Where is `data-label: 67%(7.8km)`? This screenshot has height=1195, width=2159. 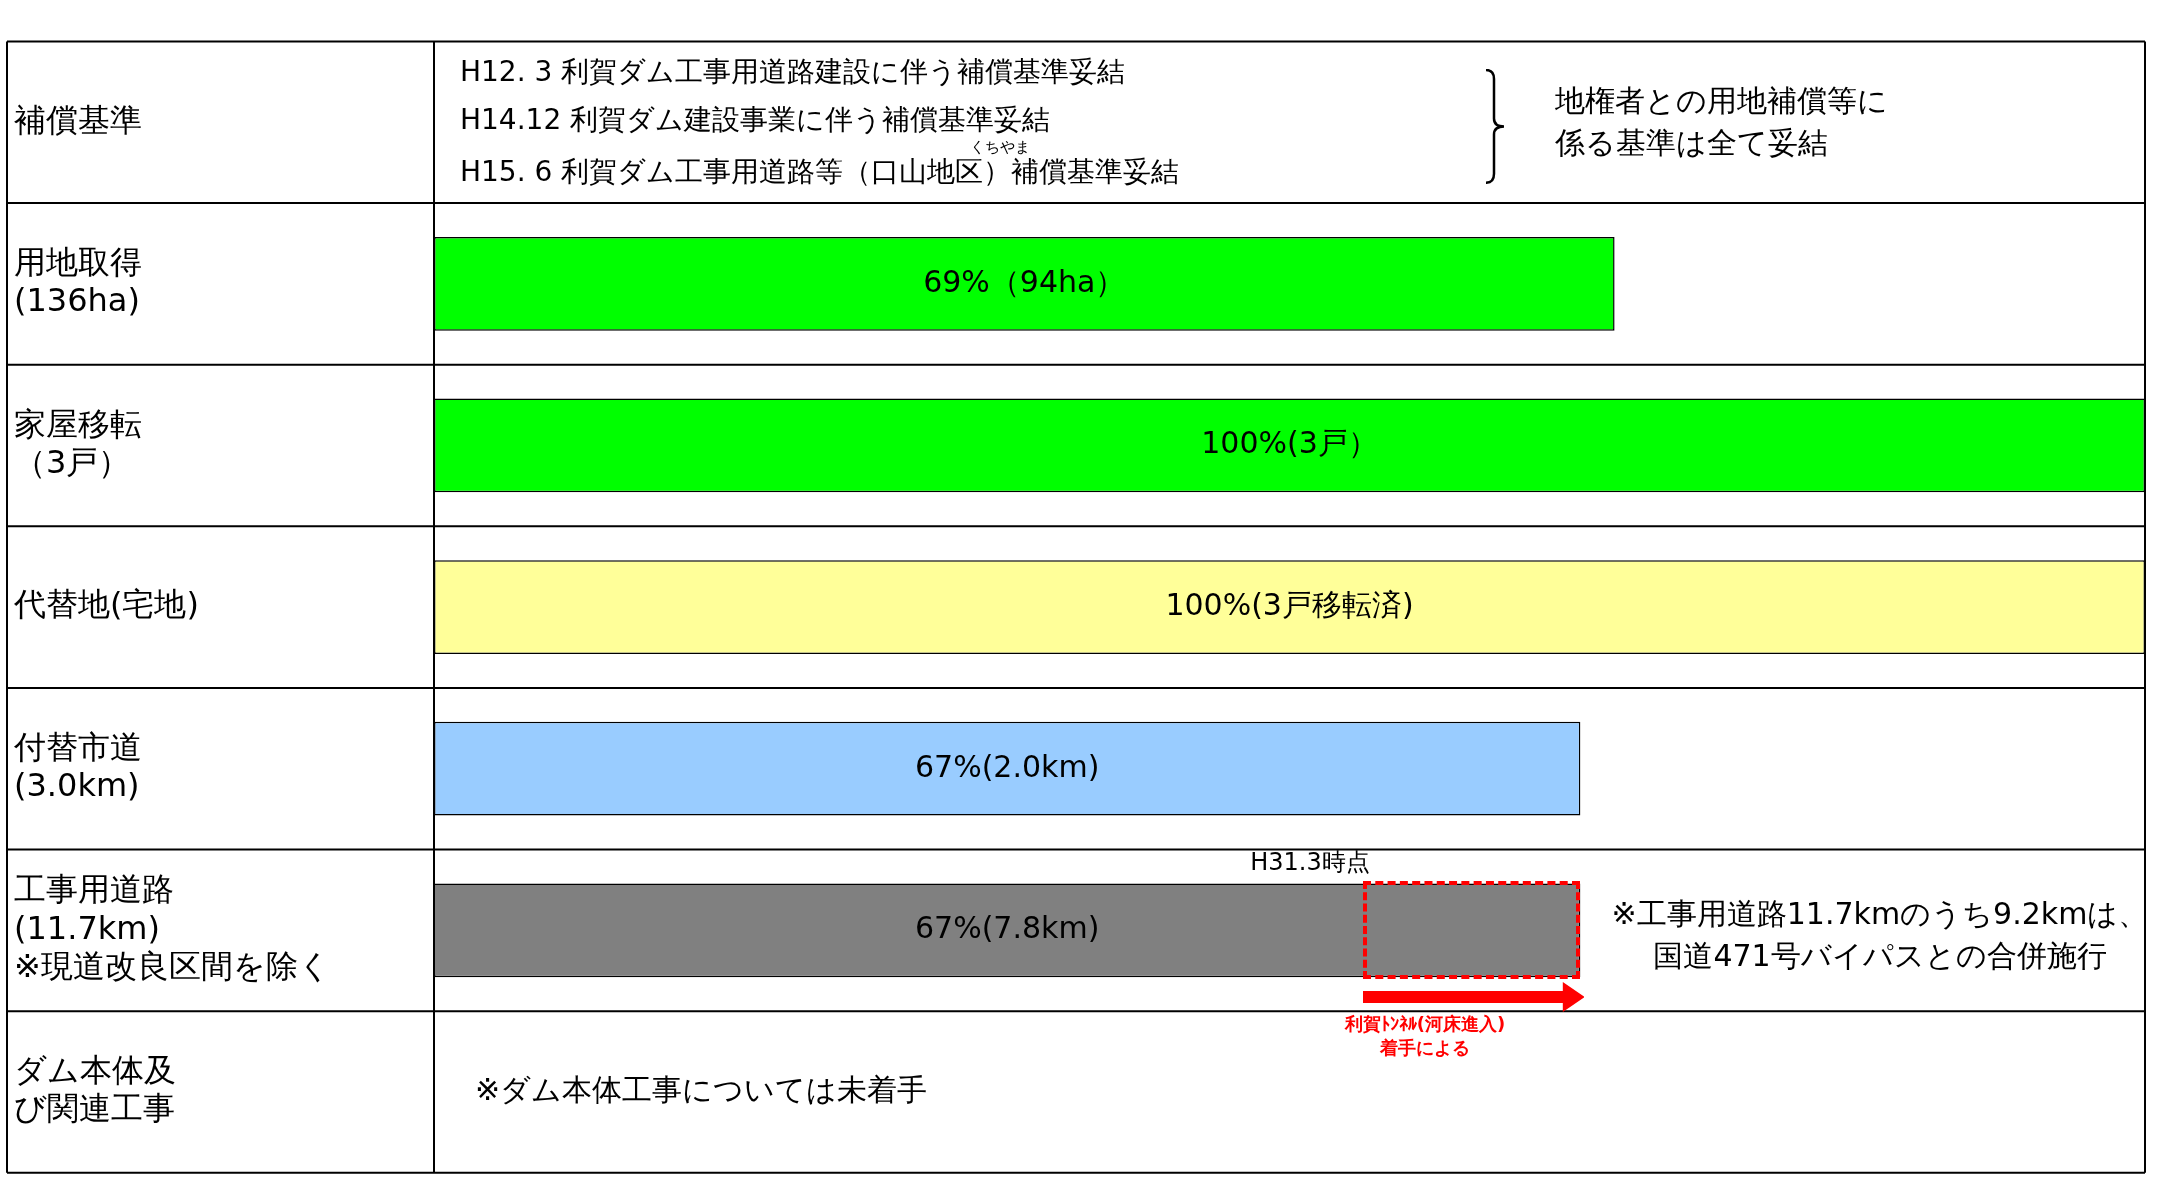 data-label: 67%(7.8km) is located at coordinates (1007, 928).